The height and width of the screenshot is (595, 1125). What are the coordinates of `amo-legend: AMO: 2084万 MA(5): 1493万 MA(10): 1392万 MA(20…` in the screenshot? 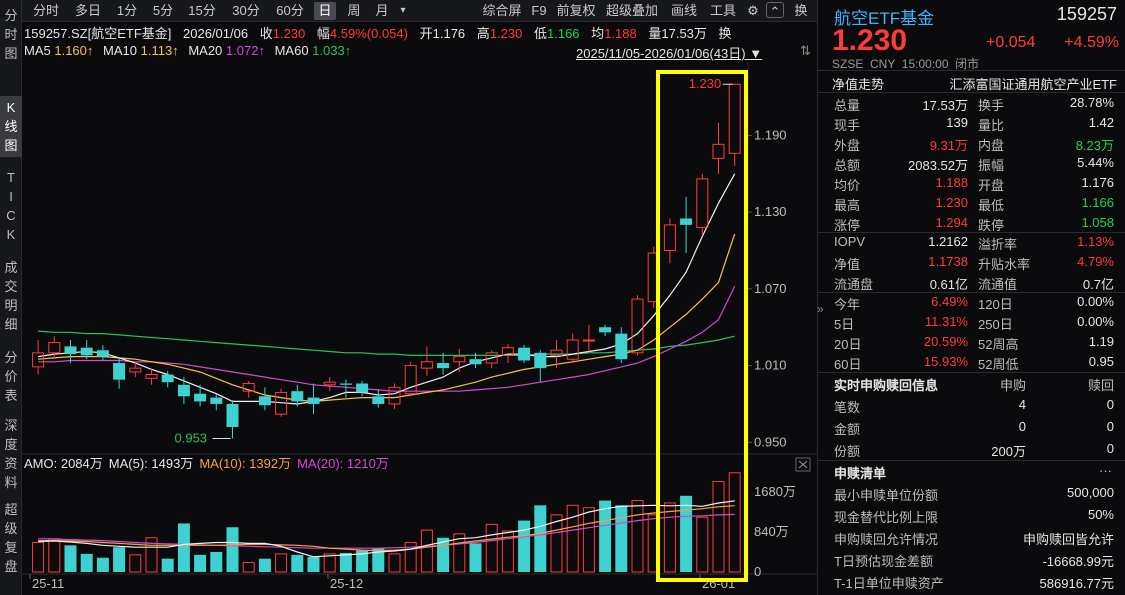 It's located at (206, 463).